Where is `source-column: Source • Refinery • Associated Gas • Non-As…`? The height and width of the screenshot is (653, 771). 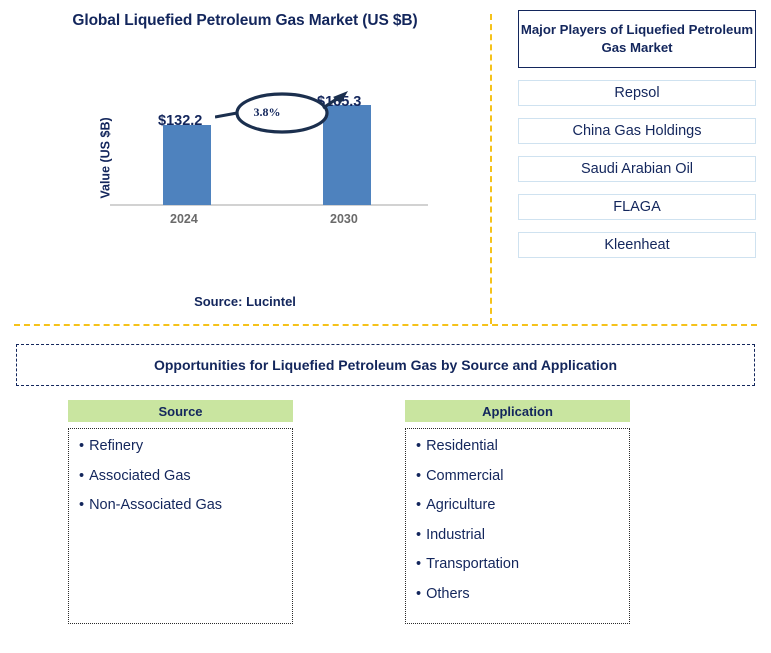
source-column: Source • Refinery • Associated Gas • Non-As… is located at coordinates (180, 512).